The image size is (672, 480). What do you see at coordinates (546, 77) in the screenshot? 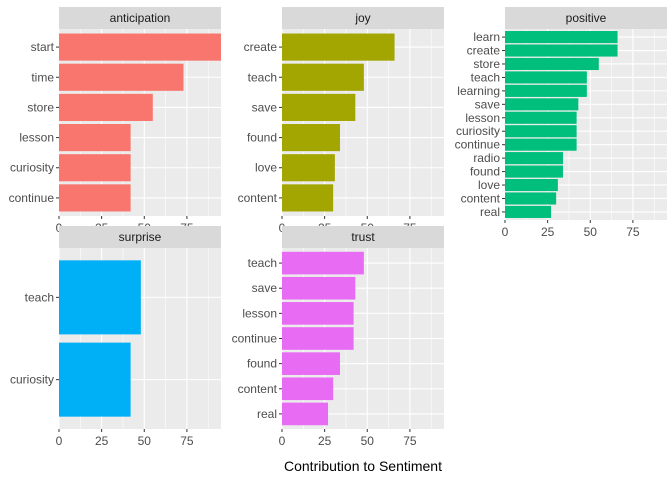
I see `bar-positive-teach` at bounding box center [546, 77].